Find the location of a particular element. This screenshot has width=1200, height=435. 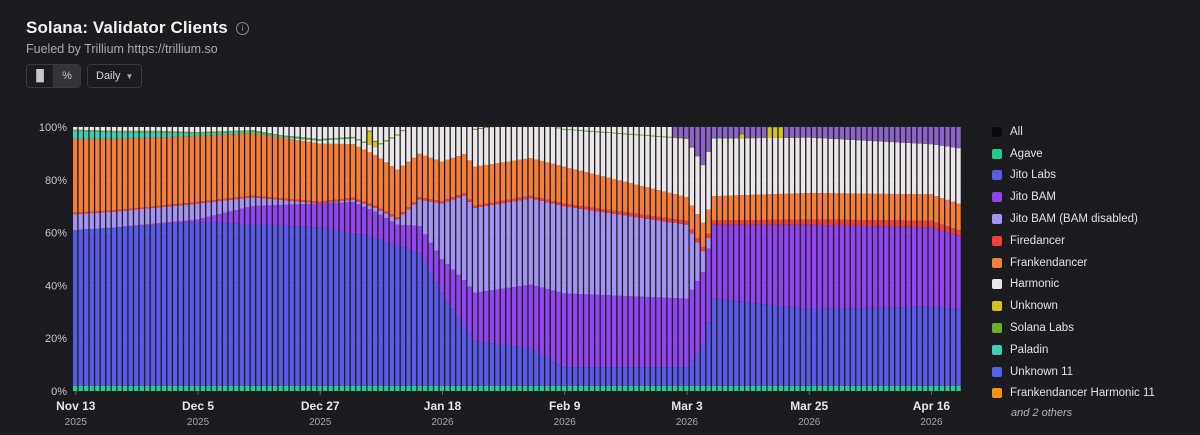

legend-item: Solana Labs is located at coordinates (1073, 328).